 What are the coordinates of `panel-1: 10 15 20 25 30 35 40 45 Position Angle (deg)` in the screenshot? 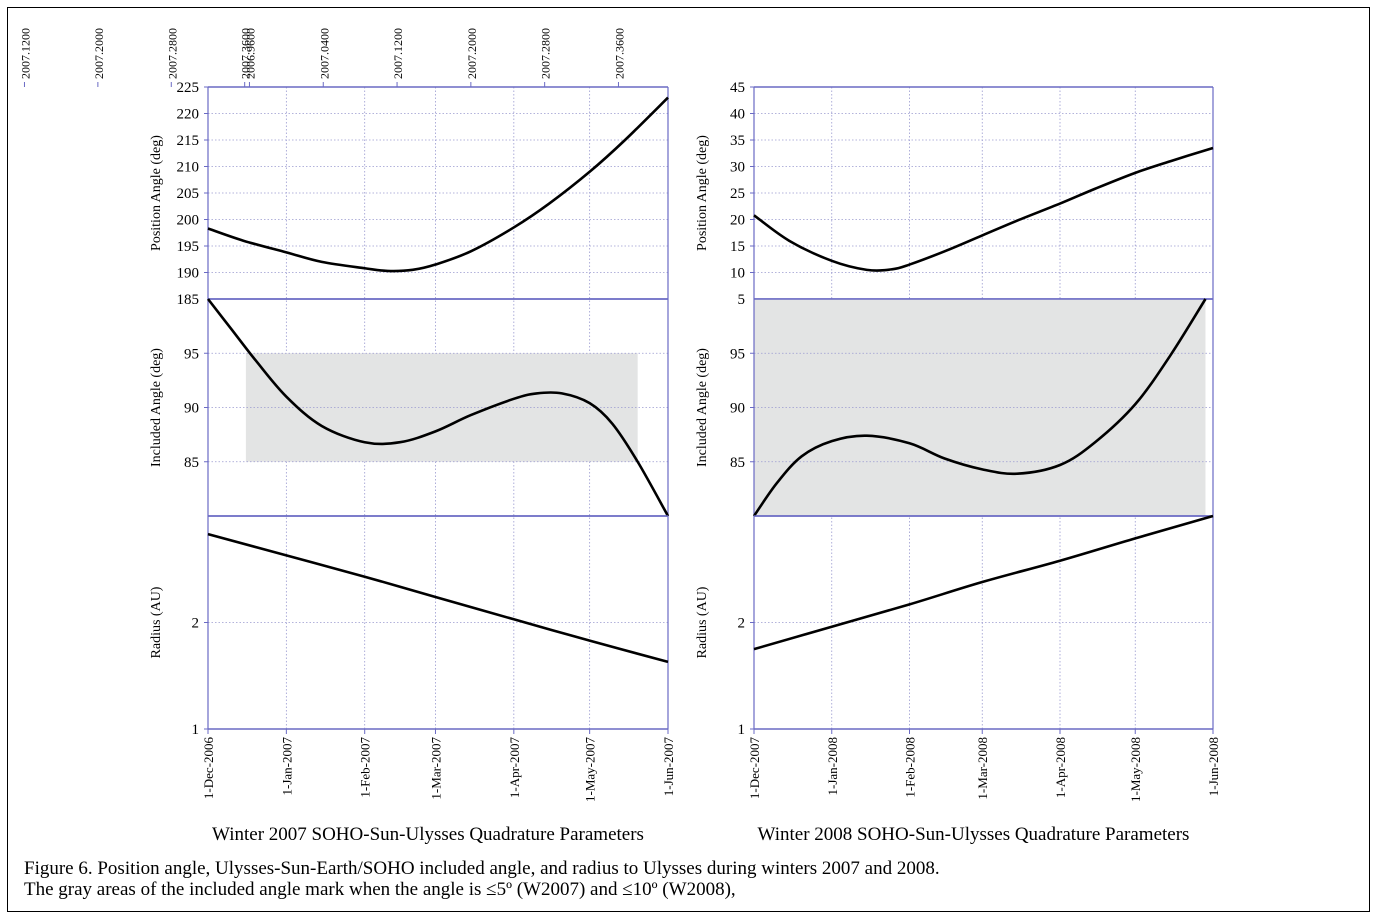 It's located at (954, 190).